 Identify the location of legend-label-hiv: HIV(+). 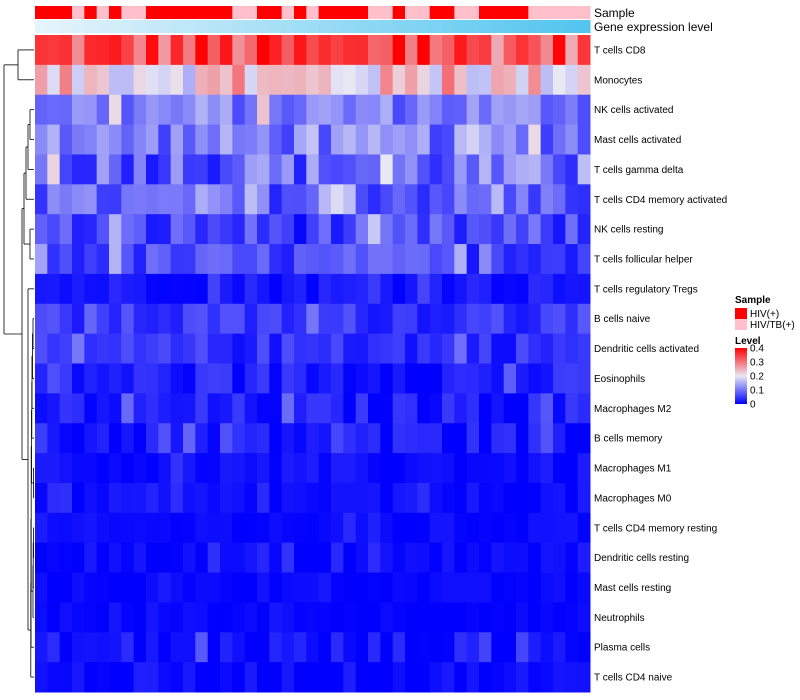
(764, 314).